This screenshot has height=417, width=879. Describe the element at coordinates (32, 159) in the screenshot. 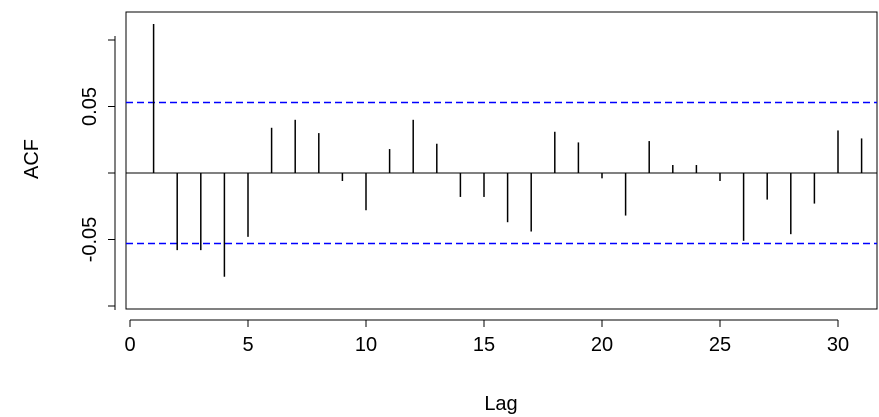

I see `y-axis-label: ACF` at that location.